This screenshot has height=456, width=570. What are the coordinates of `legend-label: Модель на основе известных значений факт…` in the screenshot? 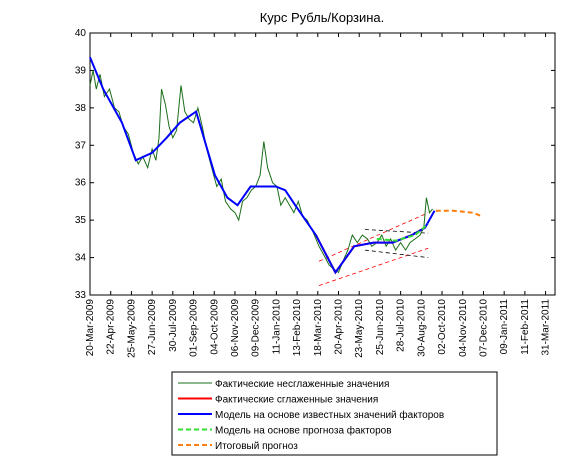 It's located at (329, 415).